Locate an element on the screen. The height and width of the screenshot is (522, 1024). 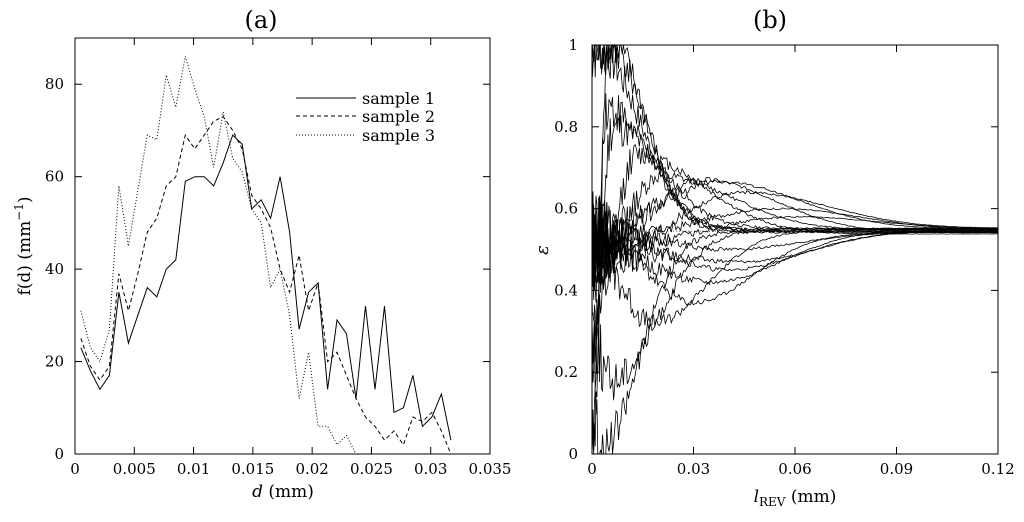
panel-a-x-tick-label: 0.005 is located at coordinates (134, 469).